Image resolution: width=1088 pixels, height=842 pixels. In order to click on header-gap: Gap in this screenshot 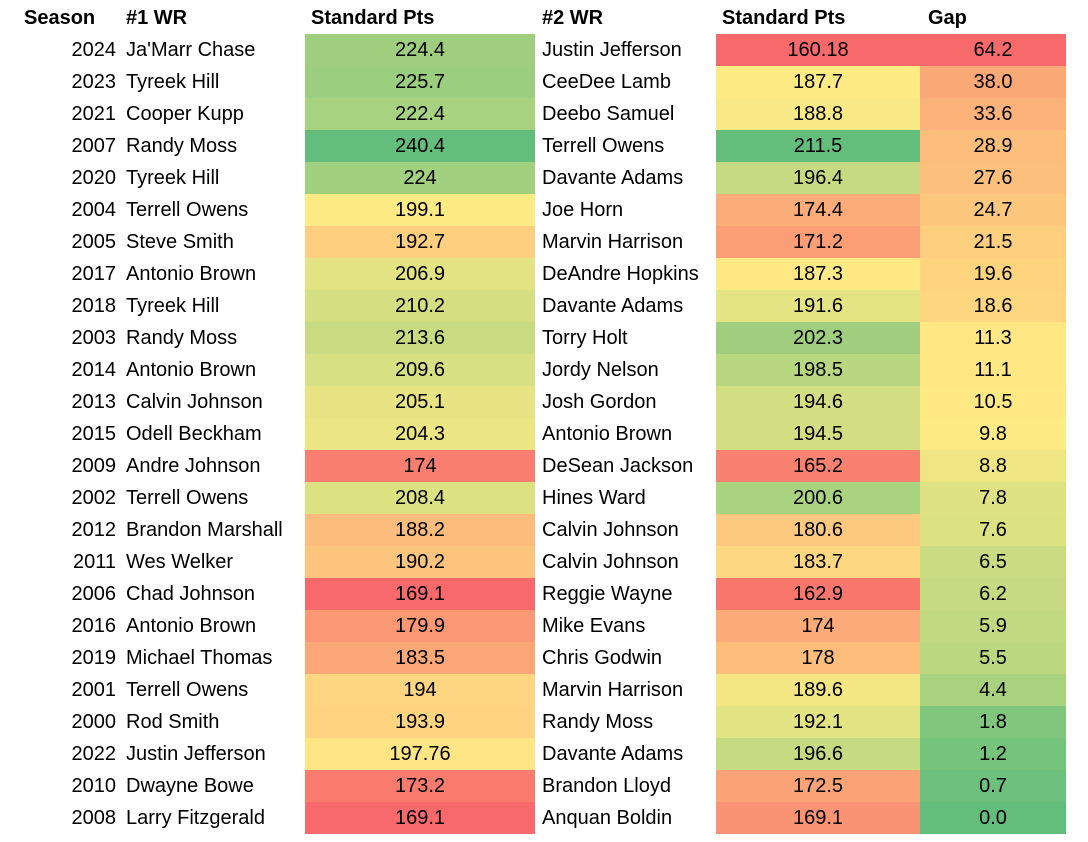, I will do `click(947, 18)`.